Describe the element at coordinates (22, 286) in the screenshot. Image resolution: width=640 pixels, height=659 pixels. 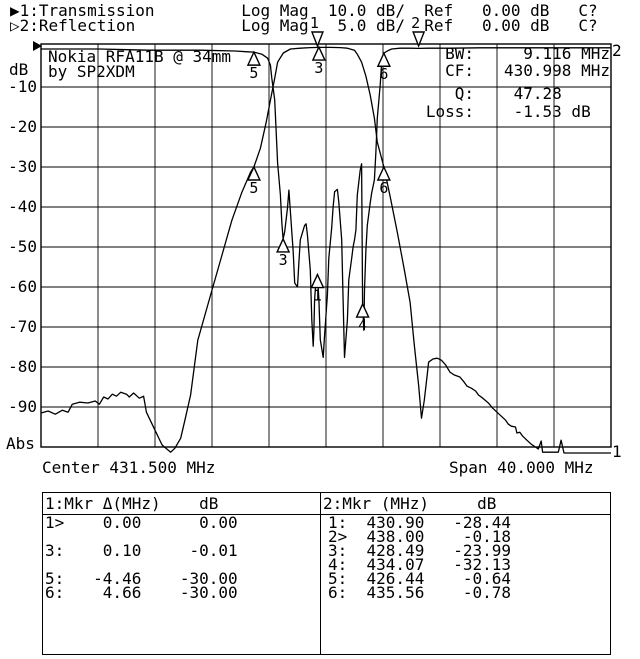
I see `y-axis-tick: -60` at that location.